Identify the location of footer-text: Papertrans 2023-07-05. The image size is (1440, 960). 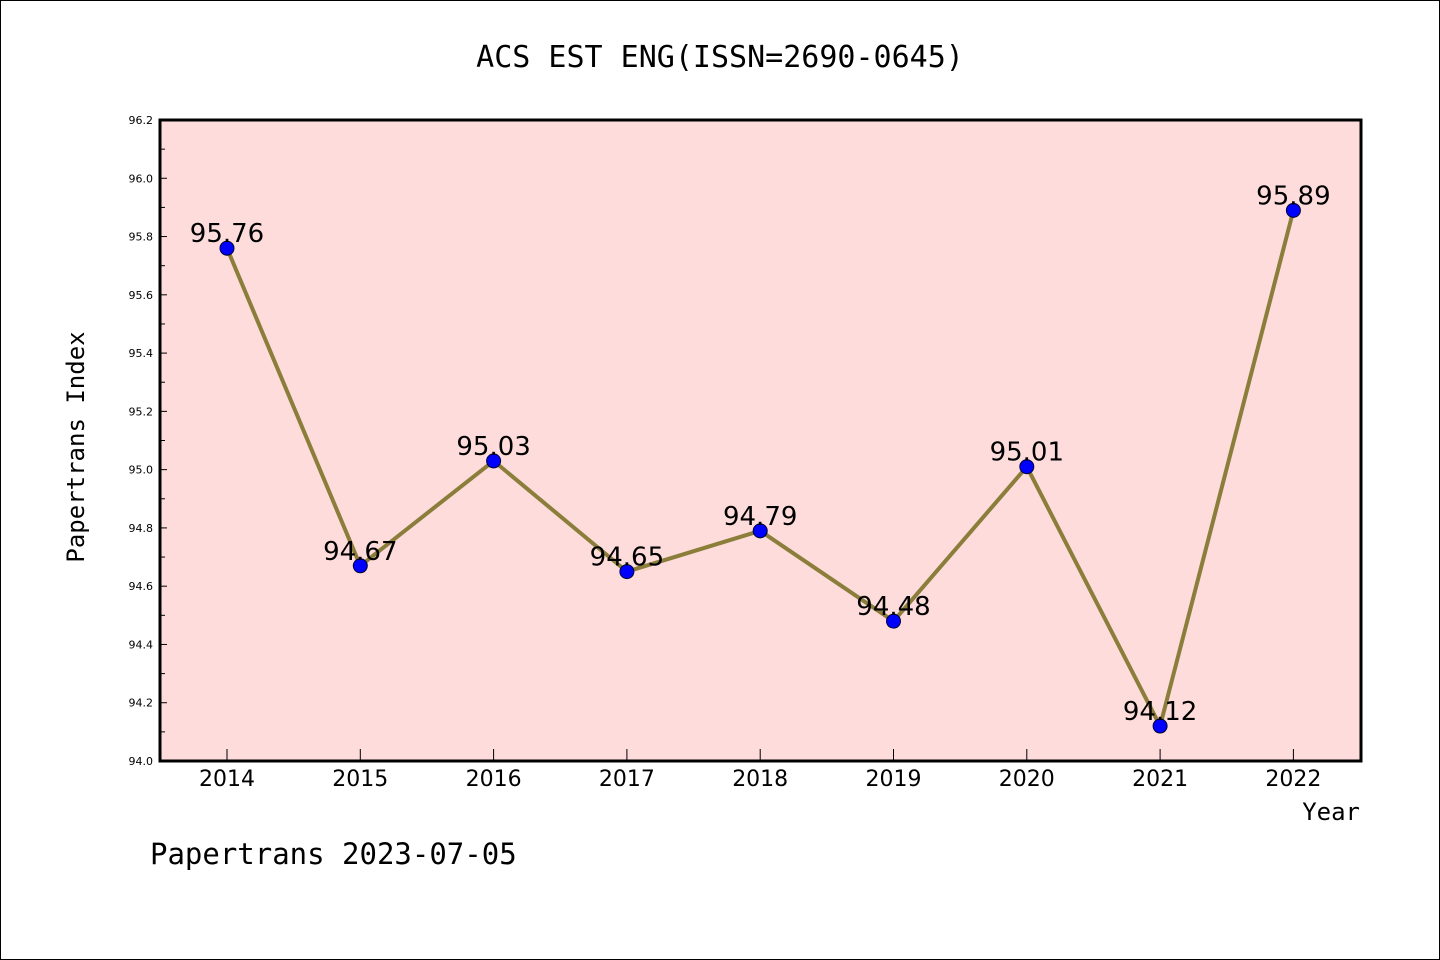
(333, 854).